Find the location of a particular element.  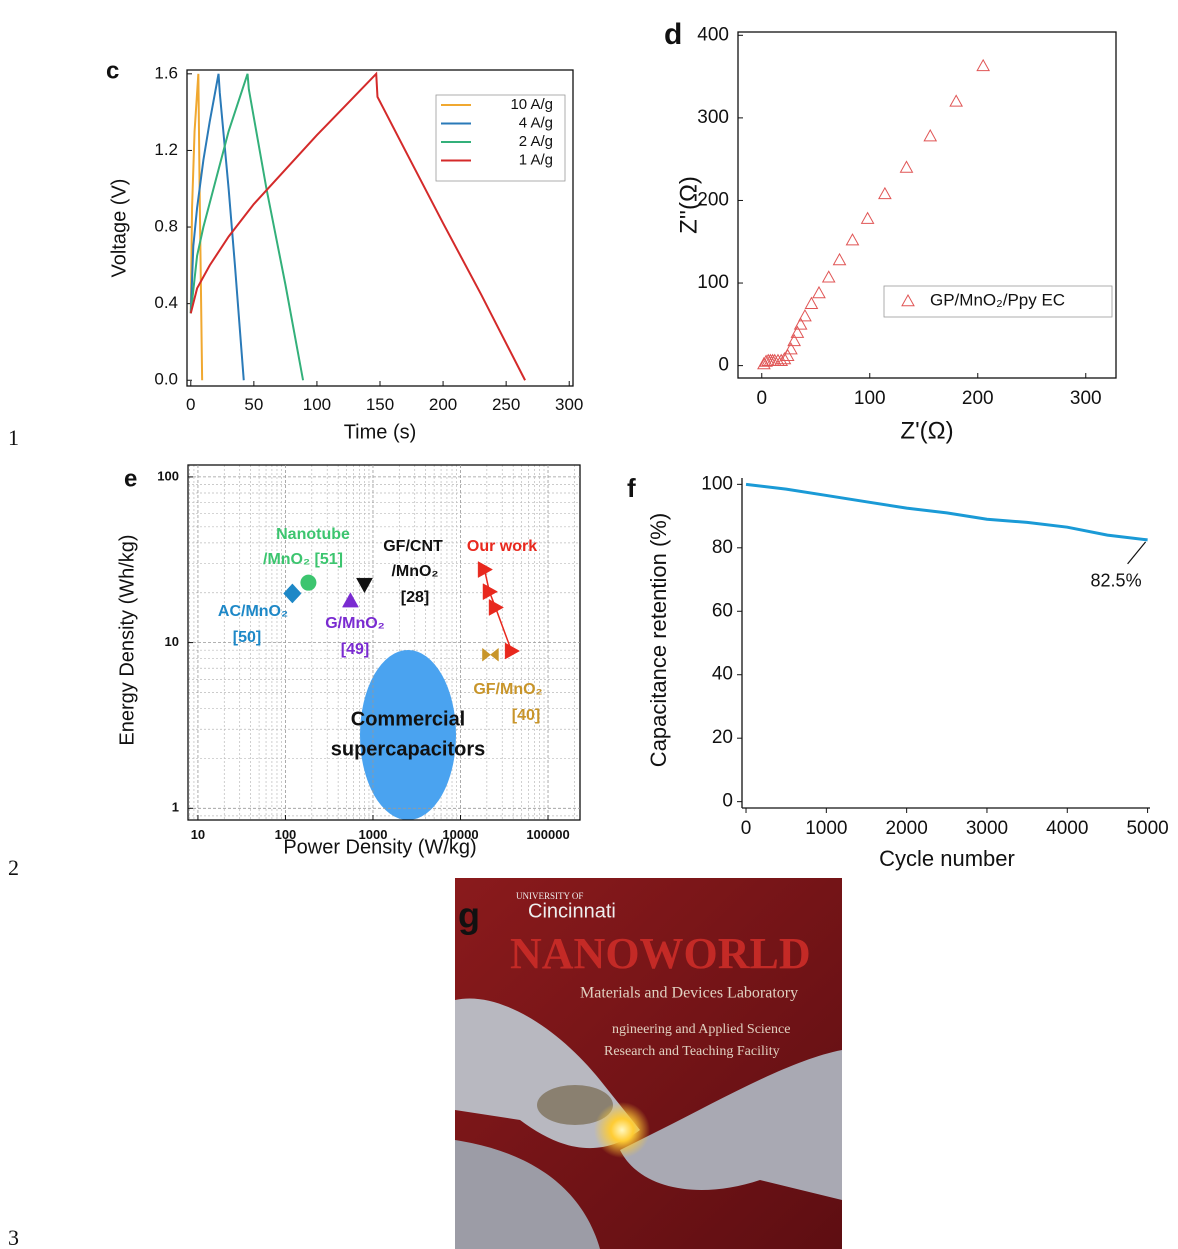

panel-label: f is located at coordinates (631, 488).